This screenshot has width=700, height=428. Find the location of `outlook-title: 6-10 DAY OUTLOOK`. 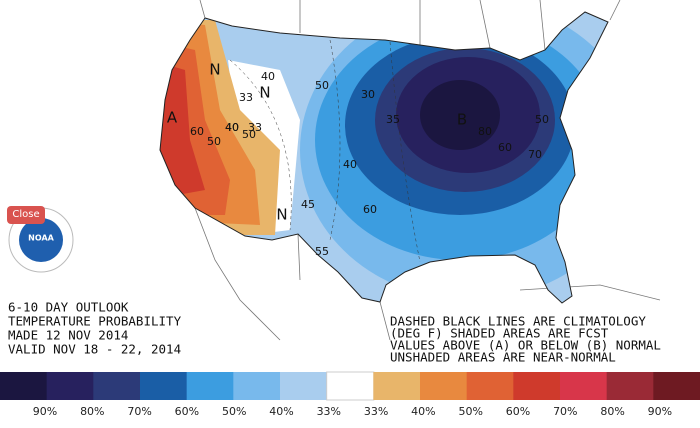

outlook-title: 6-10 DAY OUTLOOK is located at coordinates (68, 307).